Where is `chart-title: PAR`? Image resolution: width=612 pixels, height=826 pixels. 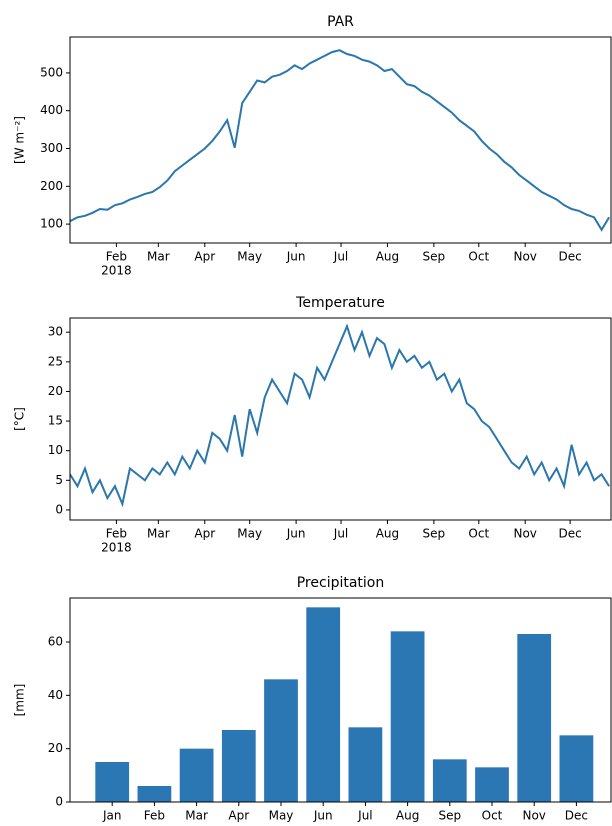
chart-title: PAR is located at coordinates (340, 22).